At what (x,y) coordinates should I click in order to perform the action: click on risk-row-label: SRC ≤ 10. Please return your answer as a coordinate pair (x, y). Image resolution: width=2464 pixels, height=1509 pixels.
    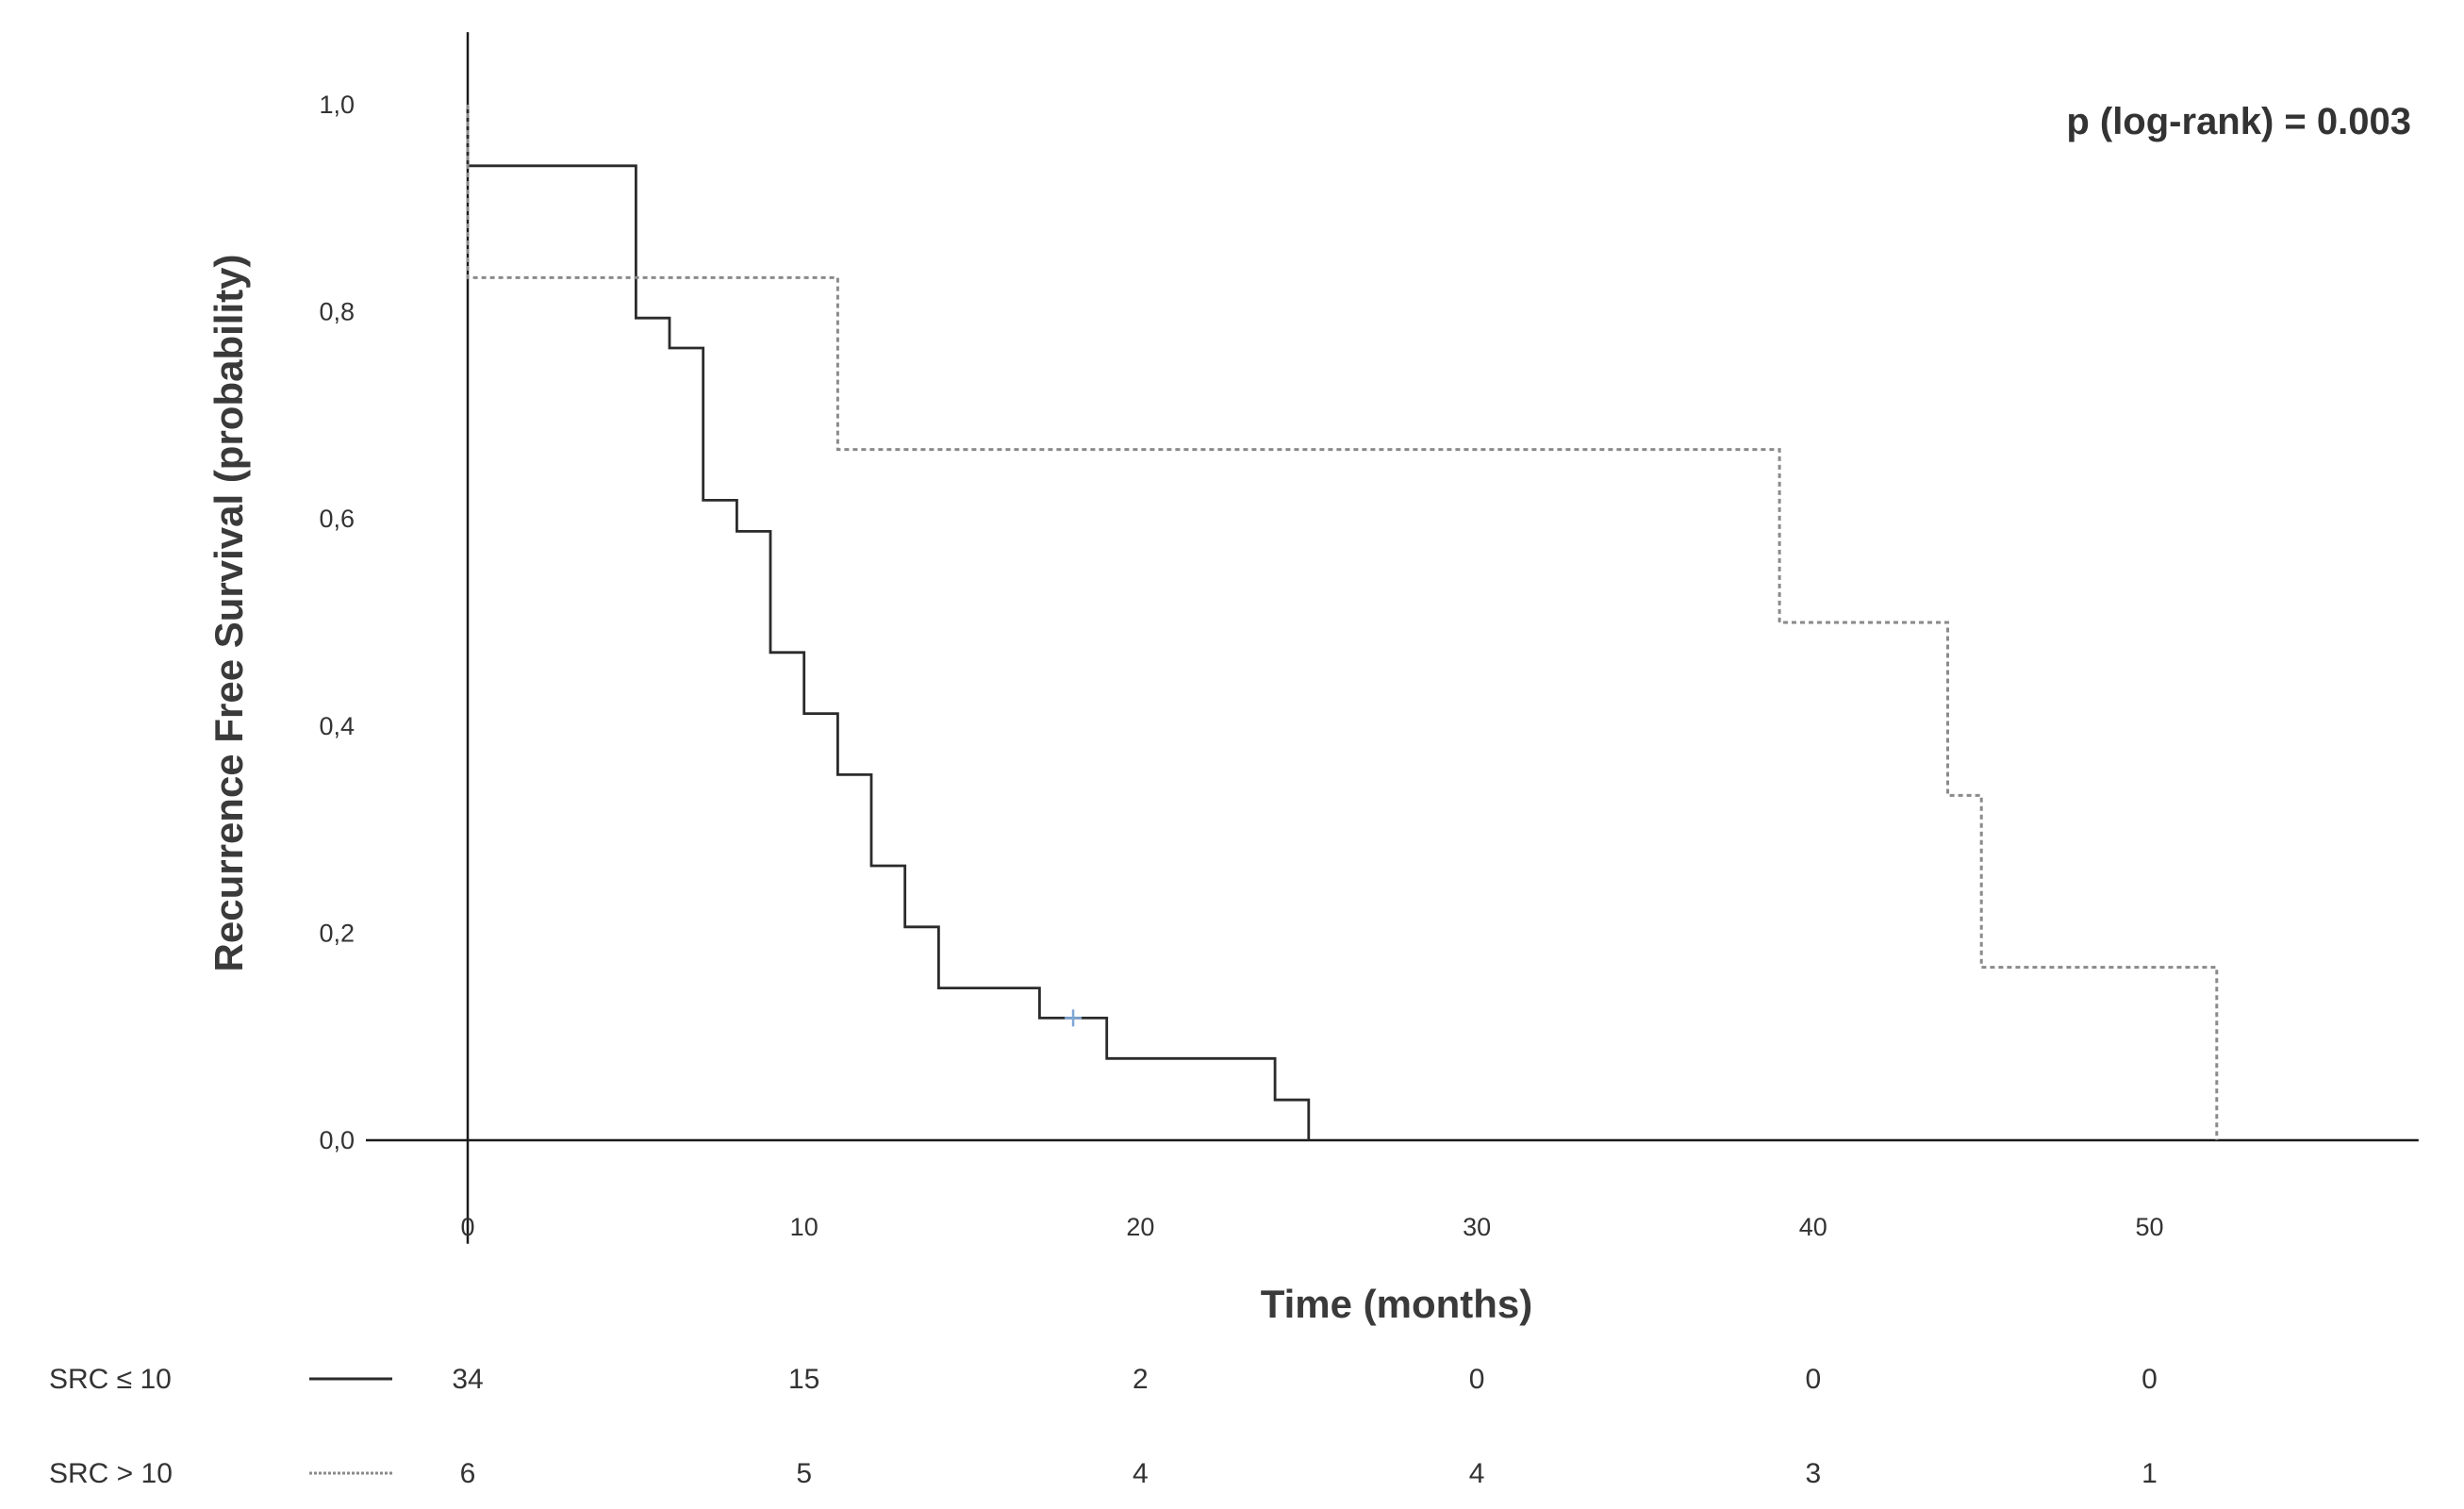
    Looking at the image, I should click on (110, 1379).